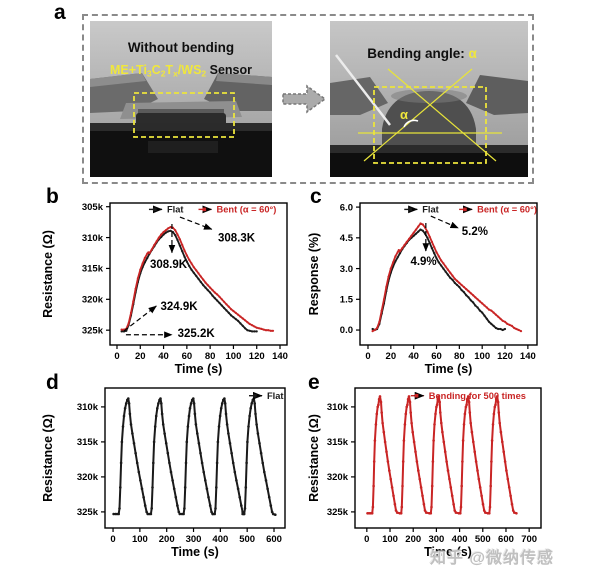 The width and height of the screenshot is (600, 574). I want to click on sensor-formula-label: ME+Ti3C2Tx/WS2 Sensor, so click(181, 71).